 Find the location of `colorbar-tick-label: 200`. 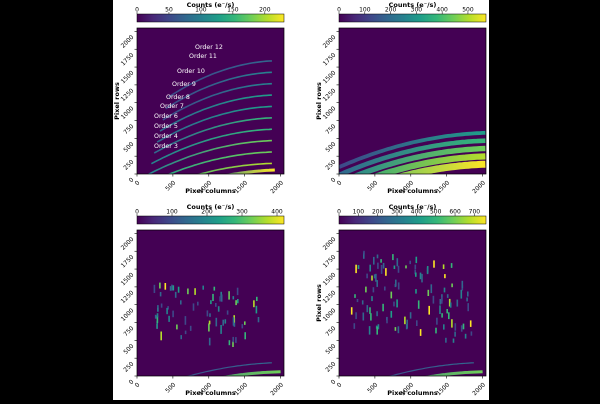

colorbar-tick-label: 200 is located at coordinates (265, 10).